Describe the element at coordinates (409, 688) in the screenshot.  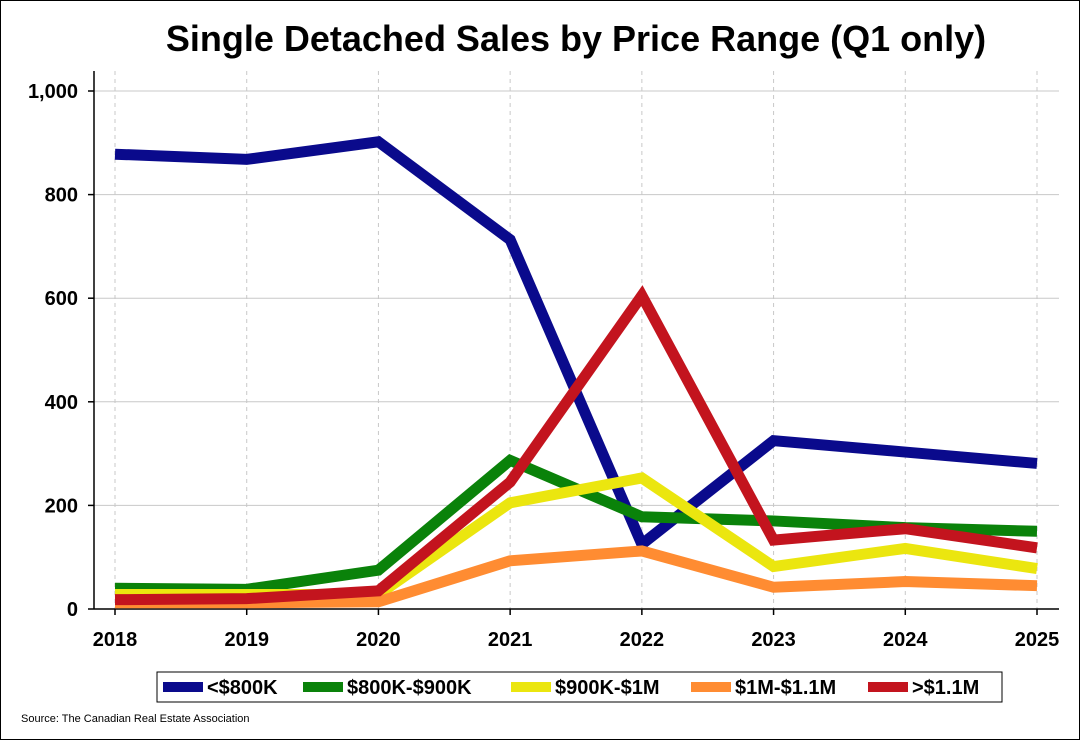
I see `legend-label-1: $800K-$900K` at that location.